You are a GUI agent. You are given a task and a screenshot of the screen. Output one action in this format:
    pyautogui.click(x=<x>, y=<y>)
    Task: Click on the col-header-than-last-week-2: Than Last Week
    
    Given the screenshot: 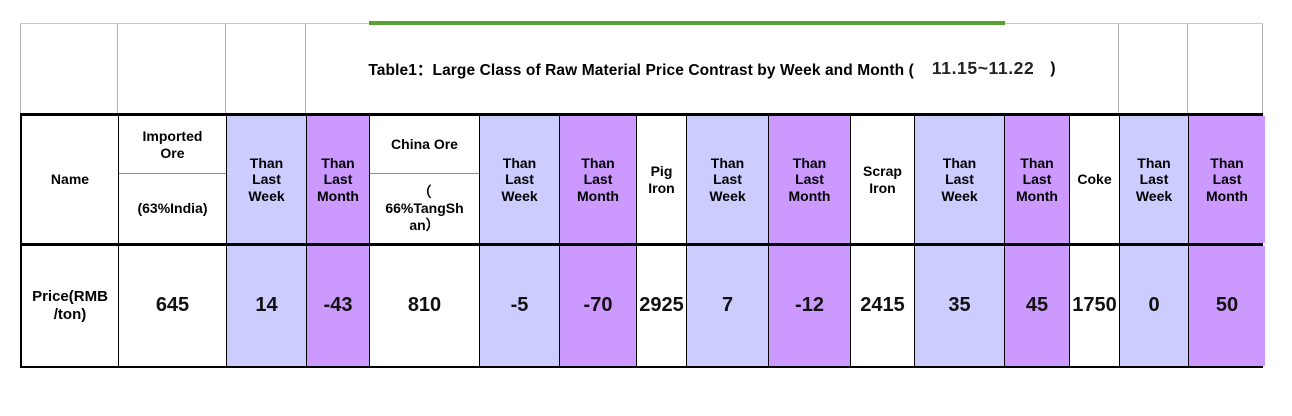 What is the action you would take?
    pyautogui.click(x=520, y=179)
    